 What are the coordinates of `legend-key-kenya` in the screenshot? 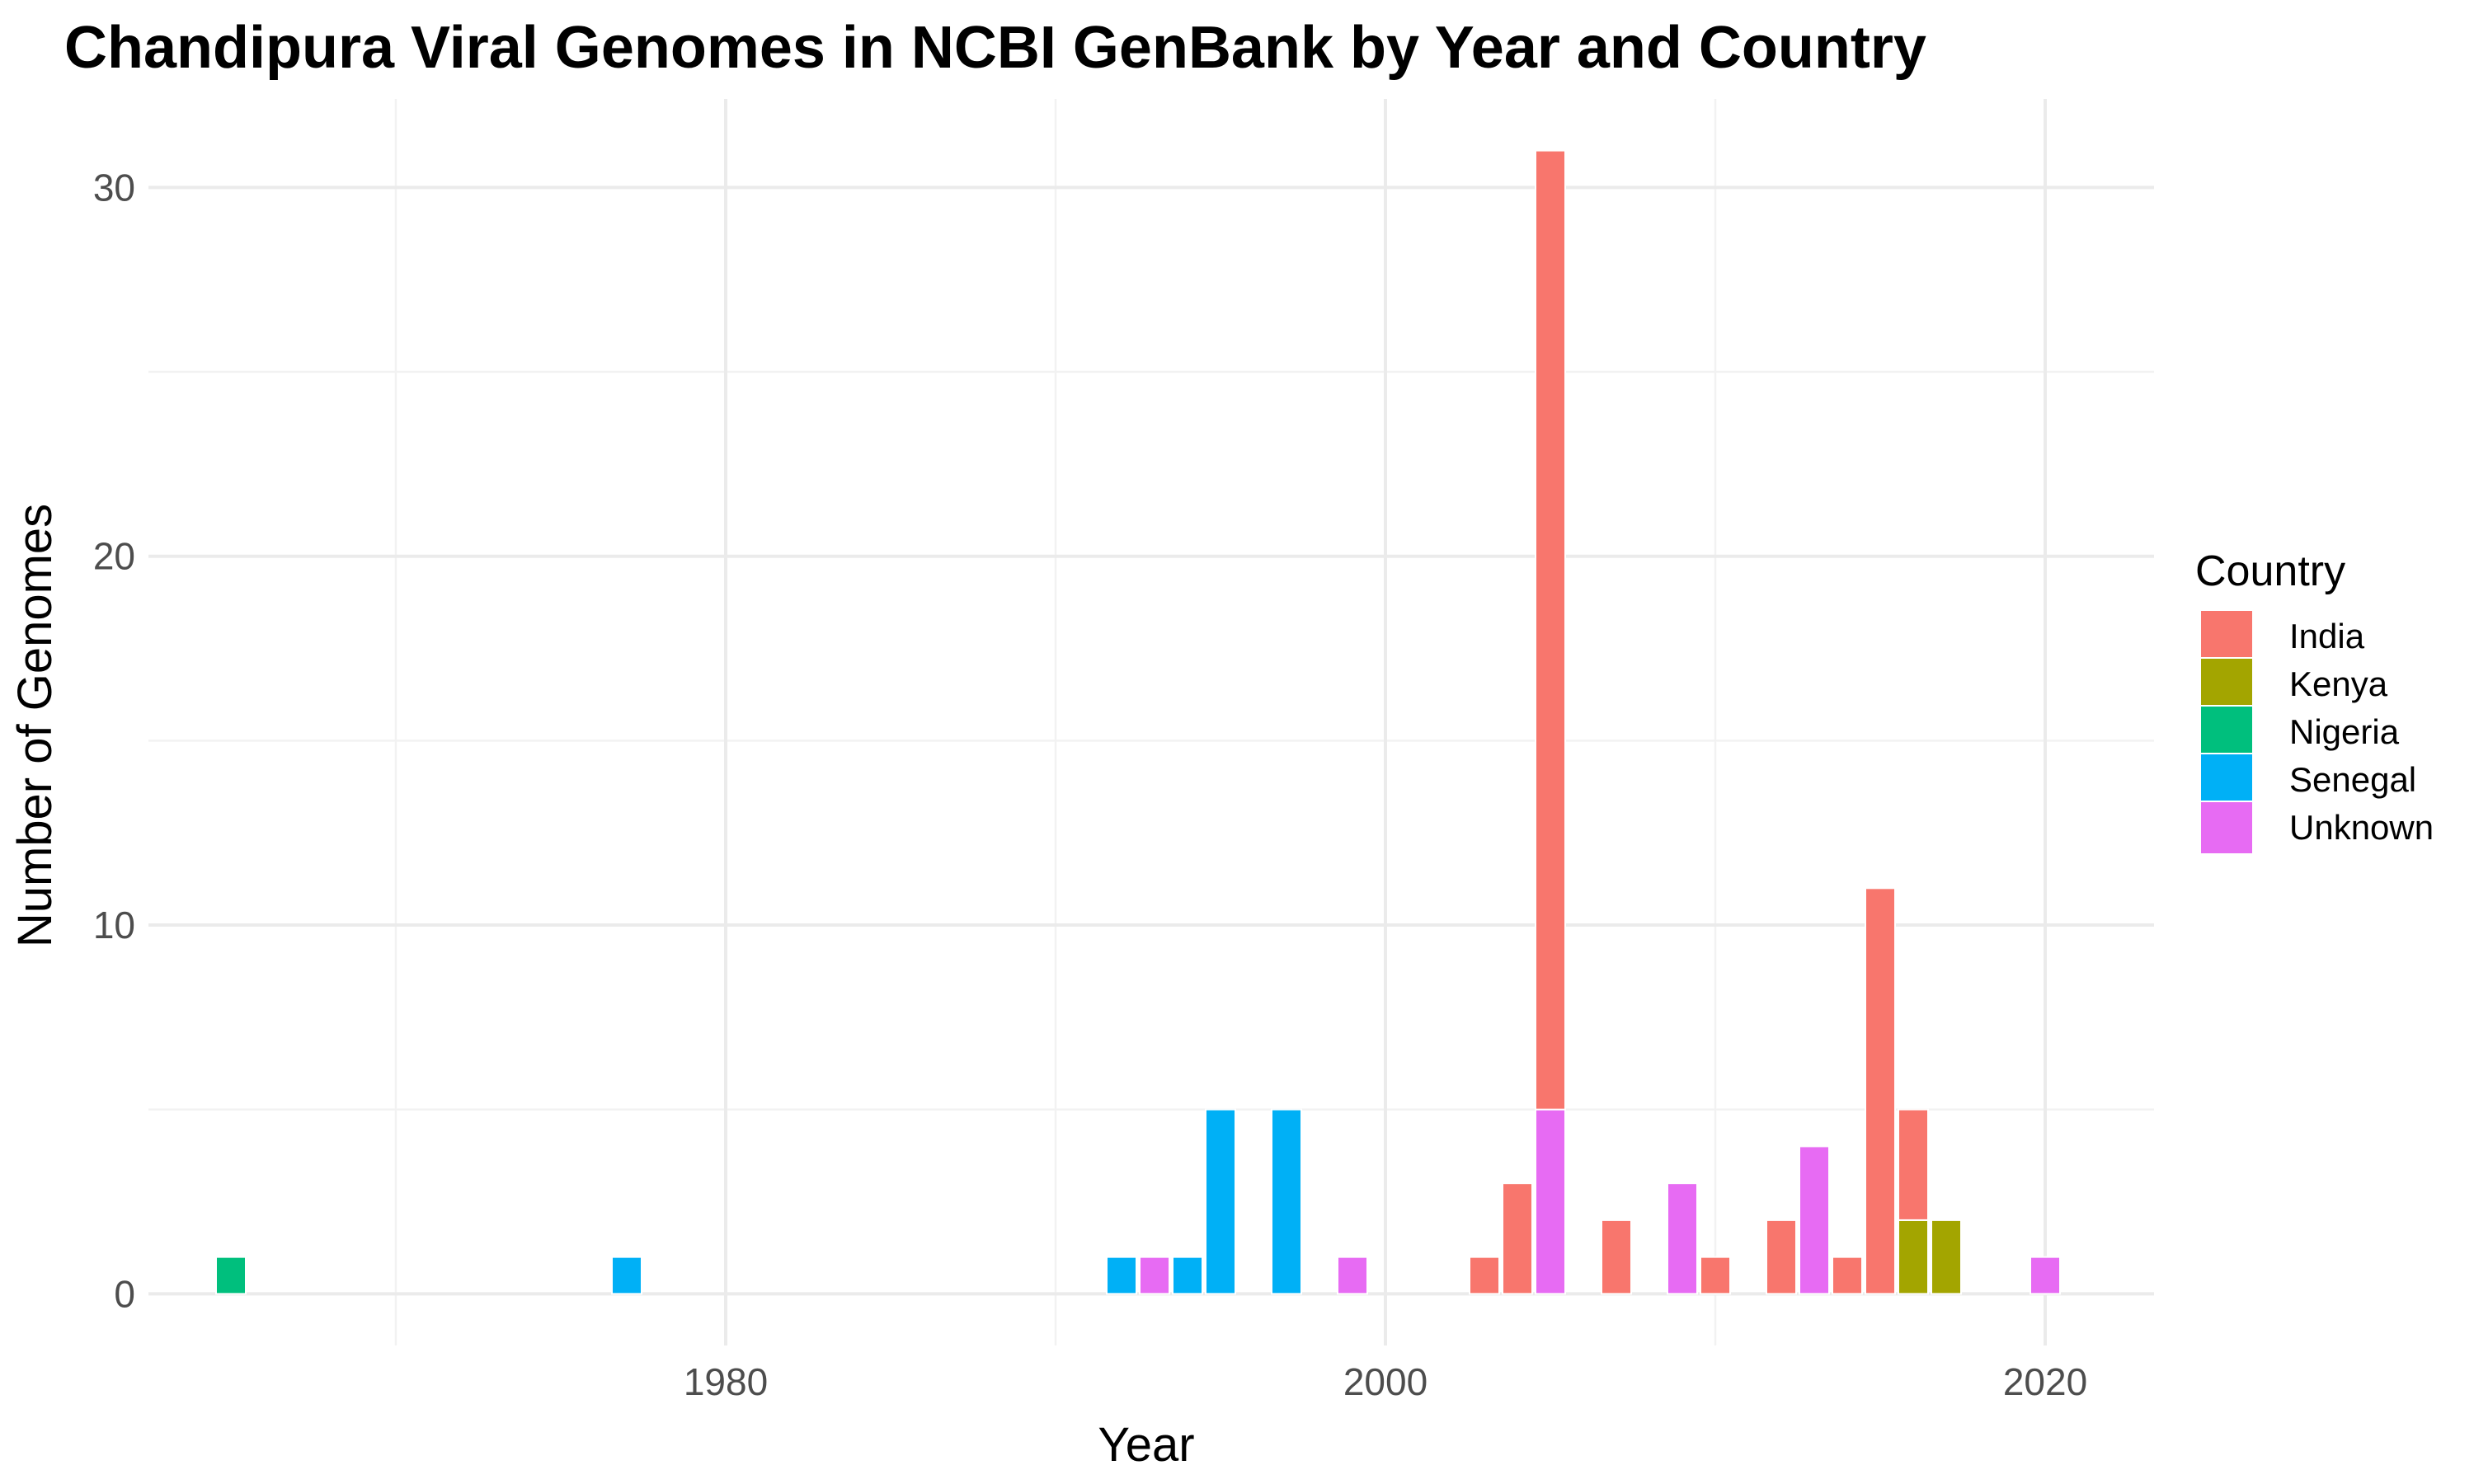 It's located at (2226, 684).